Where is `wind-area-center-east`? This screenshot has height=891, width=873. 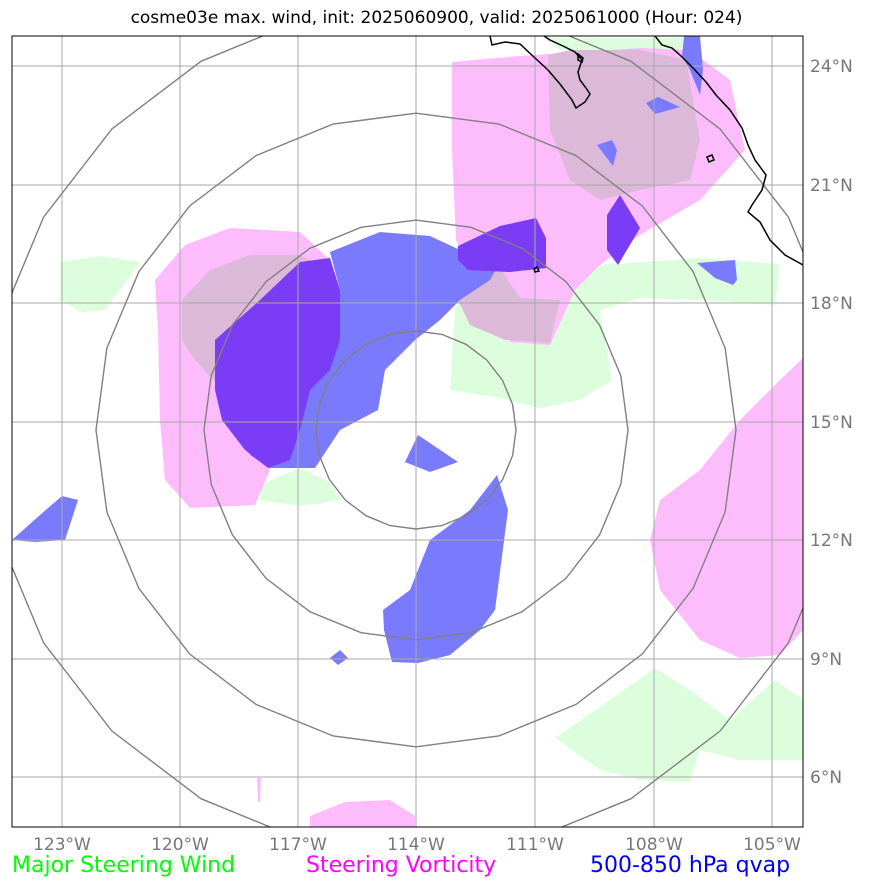
wind-area-center-east is located at coordinates (615, 333).